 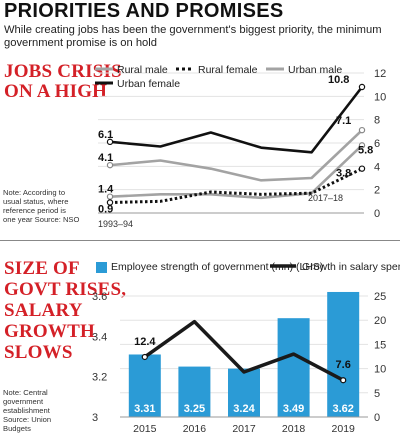 I want to click on y-tick-label: 6, so click(x=377, y=144).